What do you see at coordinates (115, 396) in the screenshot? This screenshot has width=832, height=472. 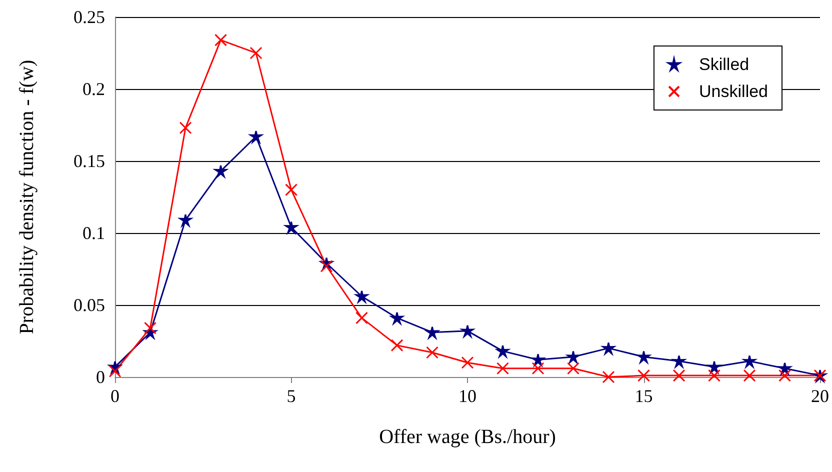 I see `x-tick-label: 0` at bounding box center [115, 396].